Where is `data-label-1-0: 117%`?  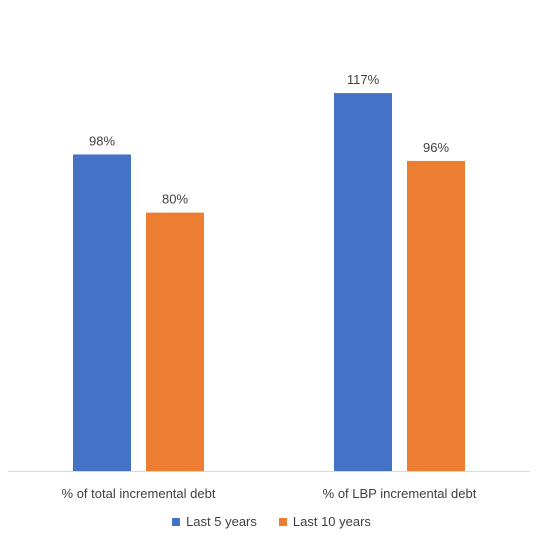 data-label-1-0: 117% is located at coordinates (363, 79).